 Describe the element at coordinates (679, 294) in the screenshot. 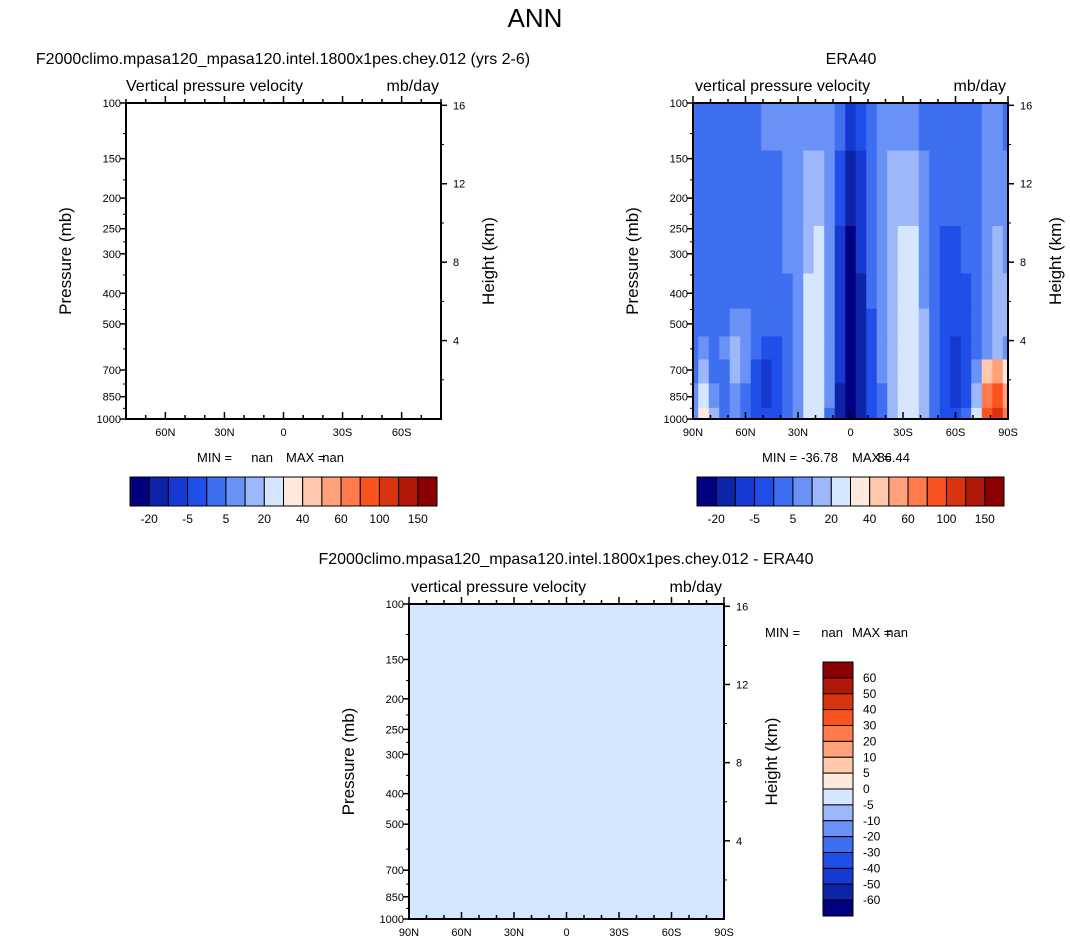

I see `y-tick-label: 400` at that location.